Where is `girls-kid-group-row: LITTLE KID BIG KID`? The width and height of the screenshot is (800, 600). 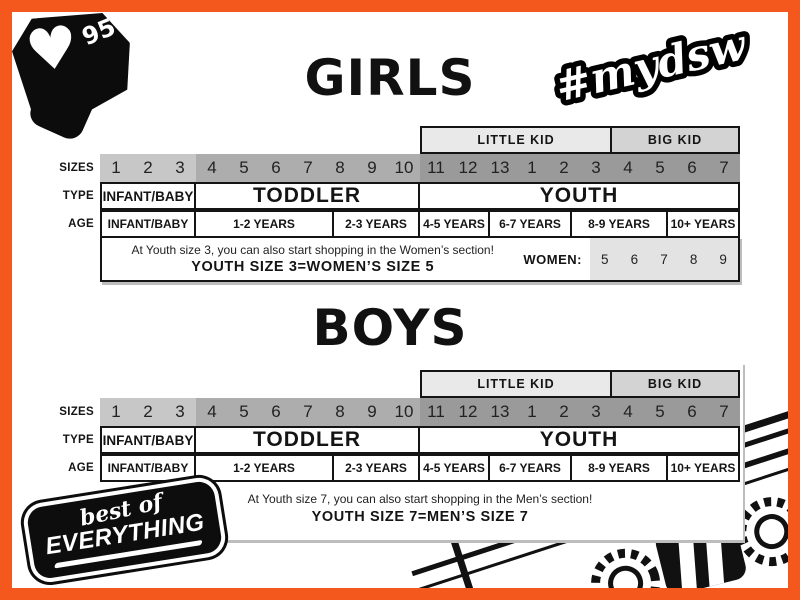 girls-kid-group-row: LITTLE KID BIG KID is located at coordinates (398, 140).